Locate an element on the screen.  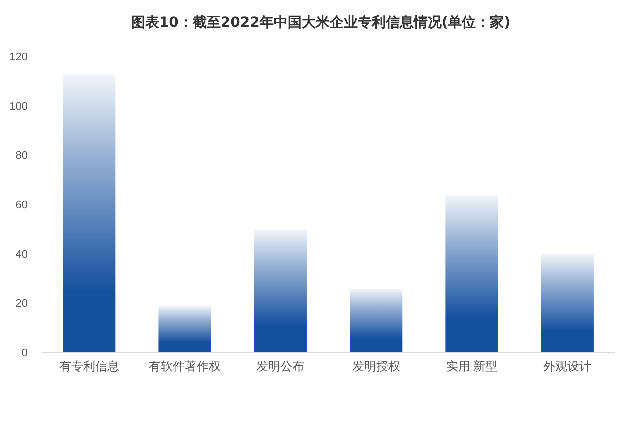
y-tick-label: 0 is located at coordinates (25, 354).